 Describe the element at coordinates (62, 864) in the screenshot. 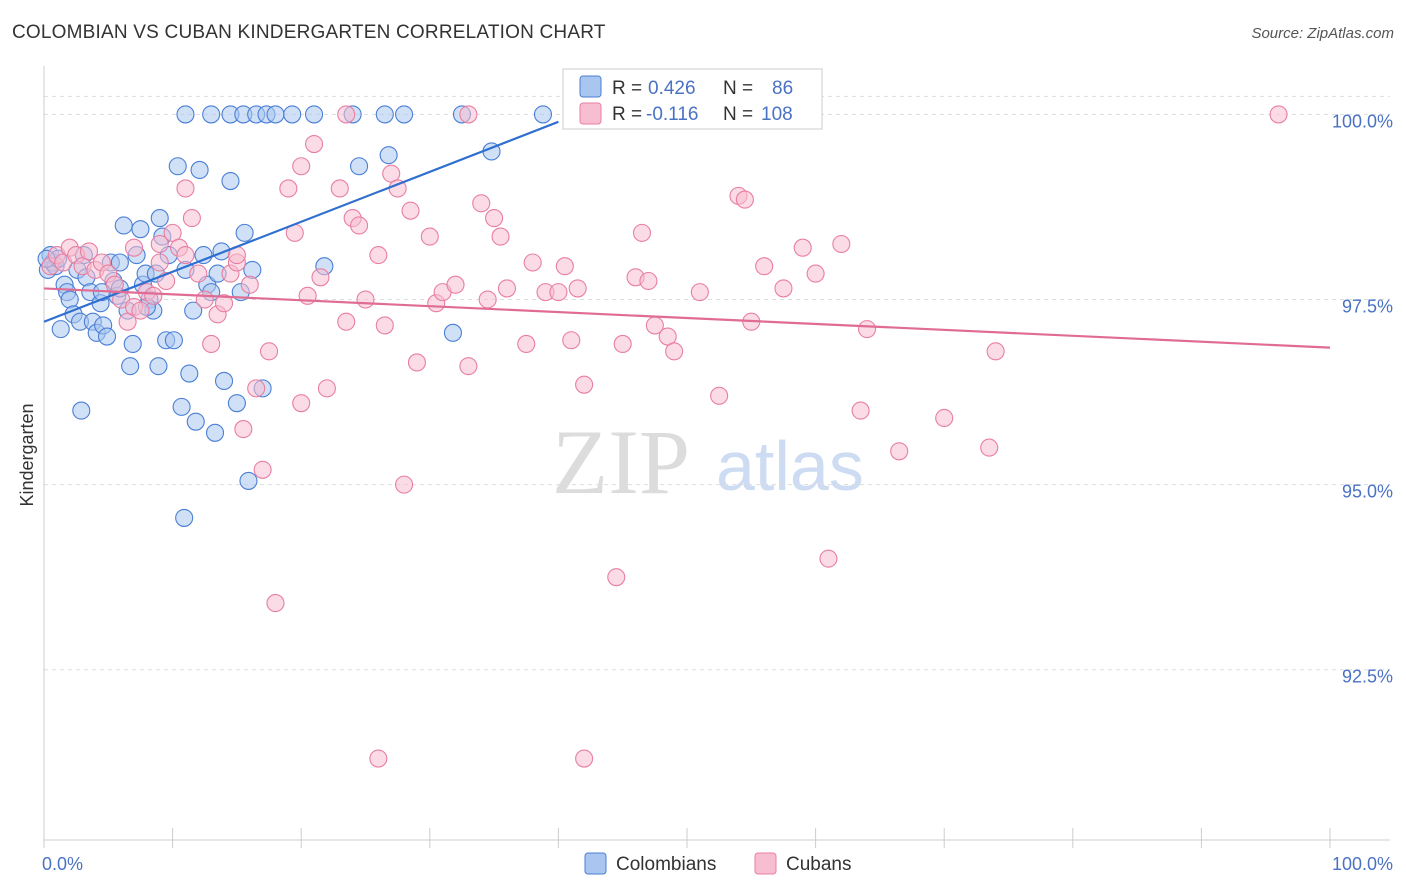

I see `x-tick-label: 0.0%` at that location.